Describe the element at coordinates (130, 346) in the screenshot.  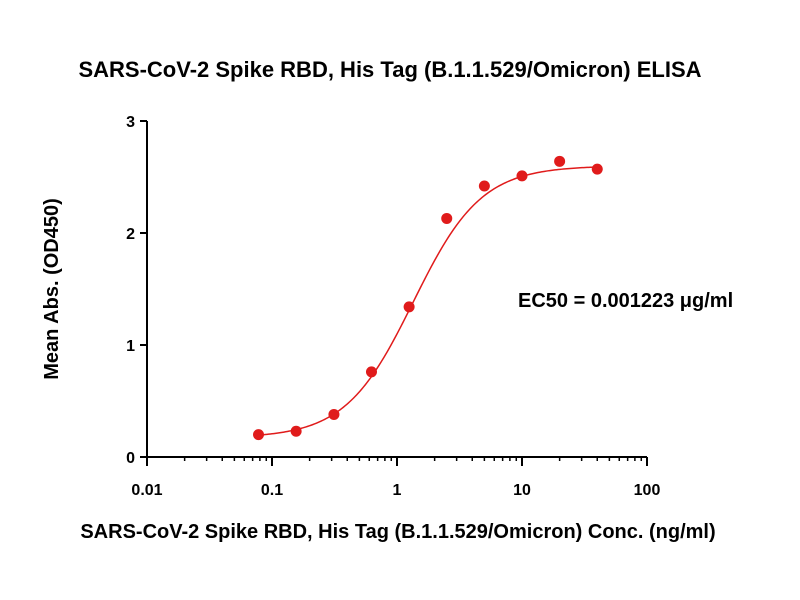
I see `y-tick-label: 1` at that location.